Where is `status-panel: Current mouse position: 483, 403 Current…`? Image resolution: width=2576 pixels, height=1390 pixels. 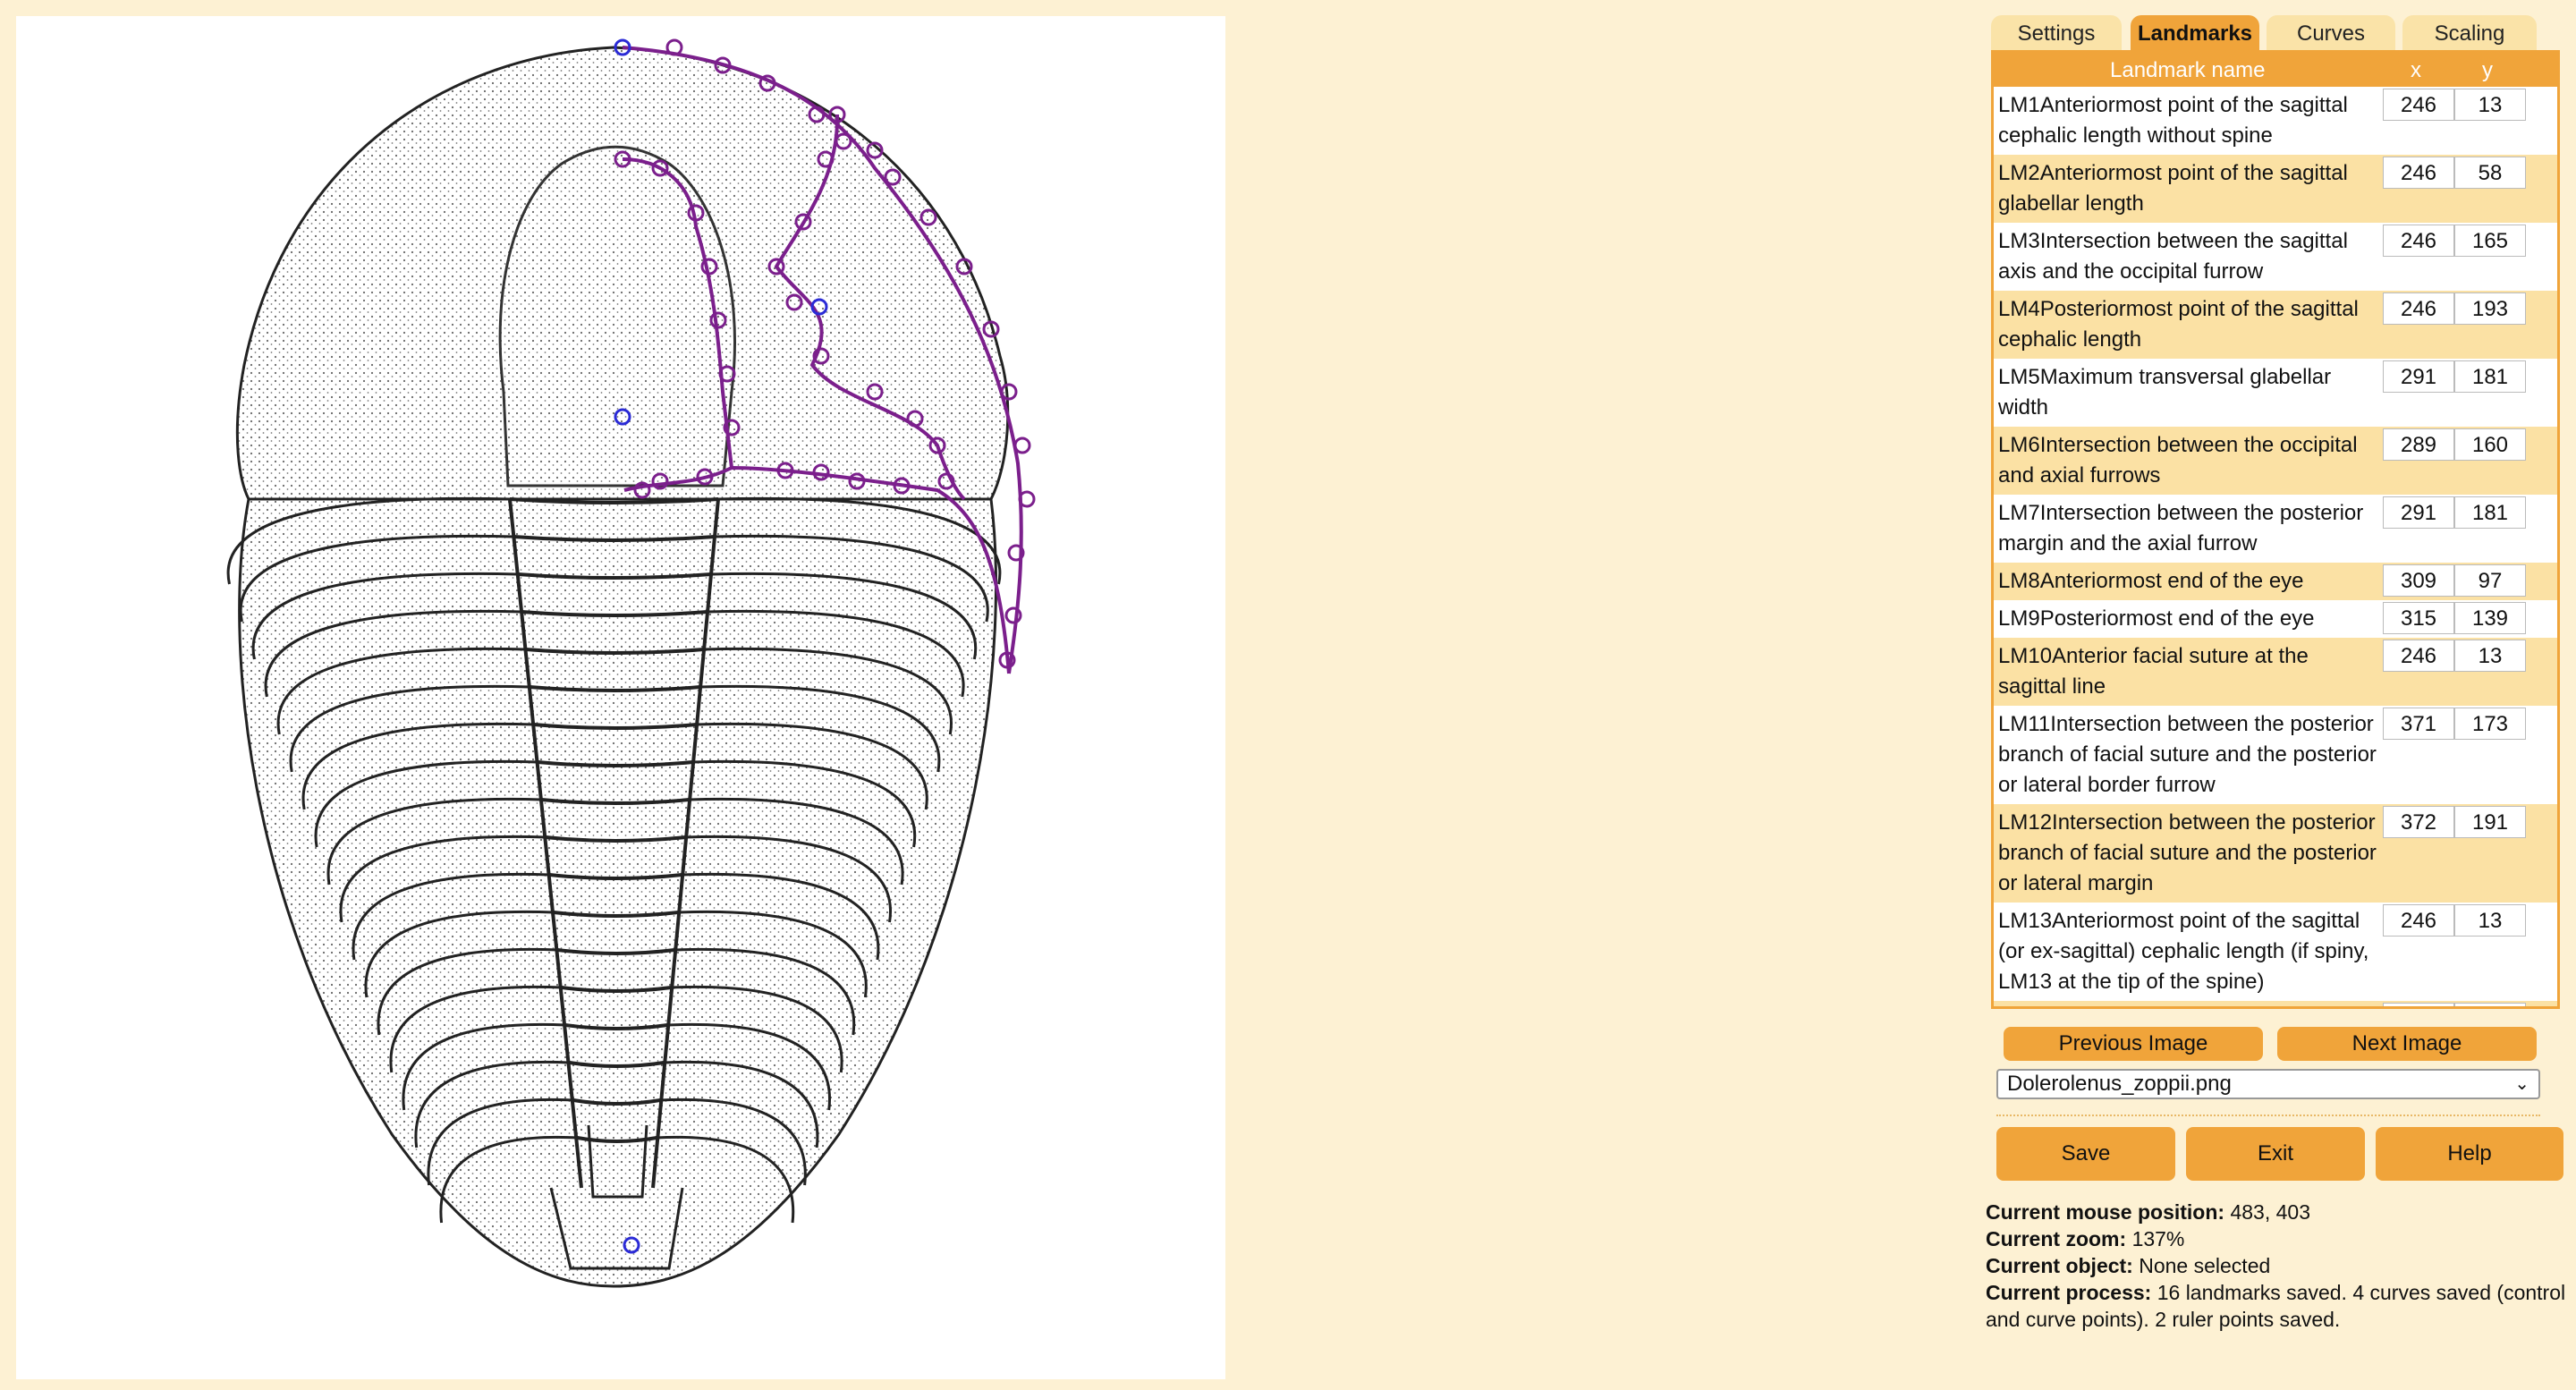 status-panel: Current mouse position: 483, 403 Current… is located at coordinates (2281, 1266).